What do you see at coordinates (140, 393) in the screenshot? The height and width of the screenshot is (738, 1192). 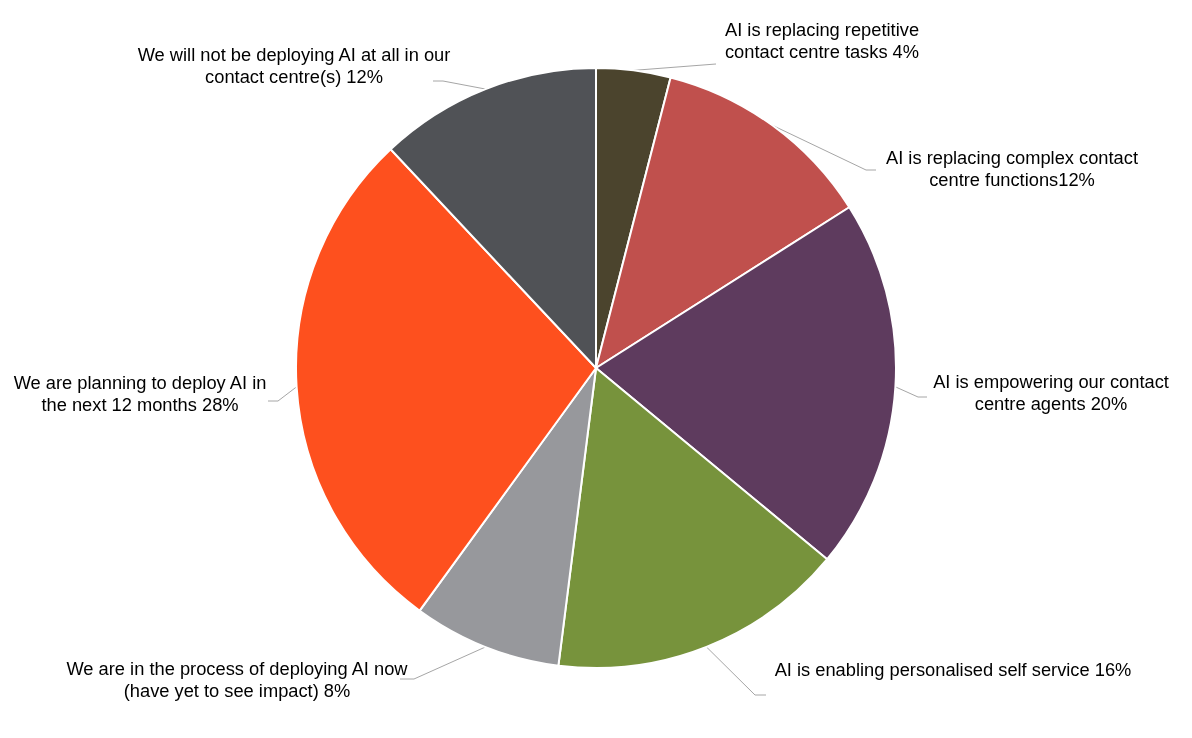 I see `slice-label: We are planning to deploy AI in the next 12 months 28%` at bounding box center [140, 393].